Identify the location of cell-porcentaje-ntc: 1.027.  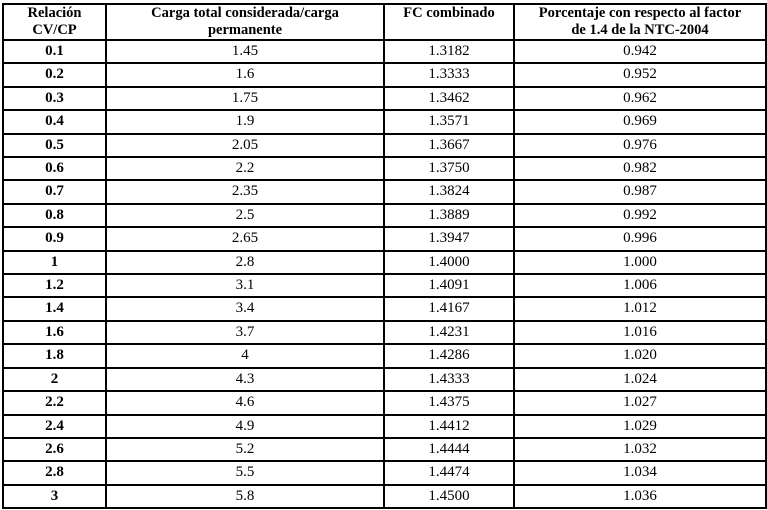
(640, 403).